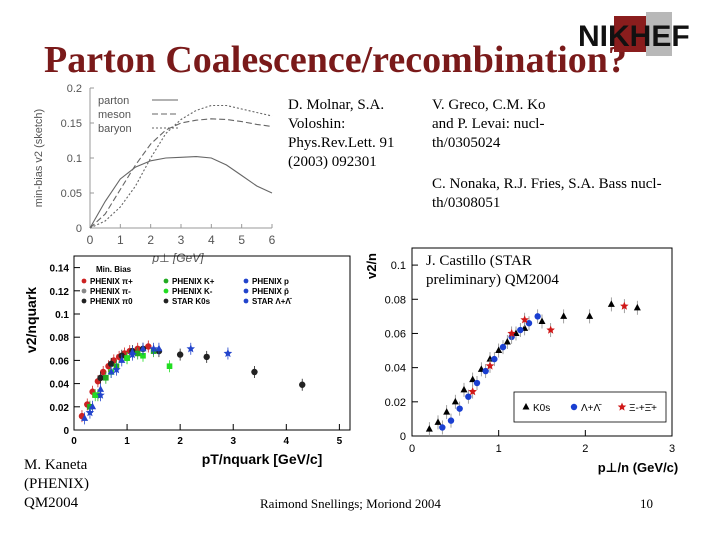 The width and height of the screenshot is (720, 540). What do you see at coordinates (270, 291) in the screenshot?
I see `legend-label: PHENIX p̄` at bounding box center [270, 291].